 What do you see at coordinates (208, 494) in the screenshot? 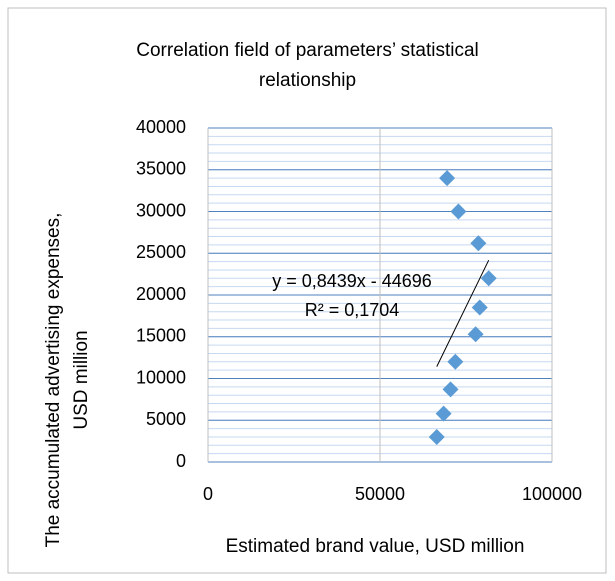
I see `x-tick-label: 0` at bounding box center [208, 494].